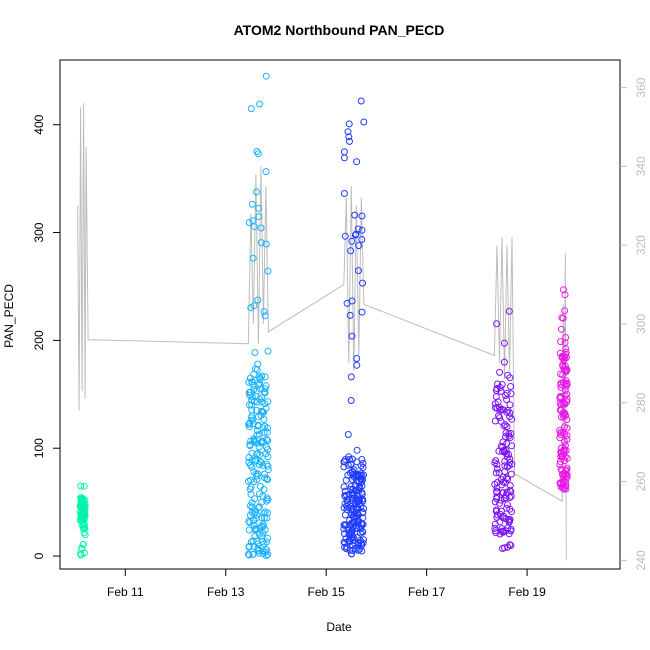 The width and height of the screenshot is (650, 650). I want to click on x-tick-label: Feb 15, so click(327, 592).